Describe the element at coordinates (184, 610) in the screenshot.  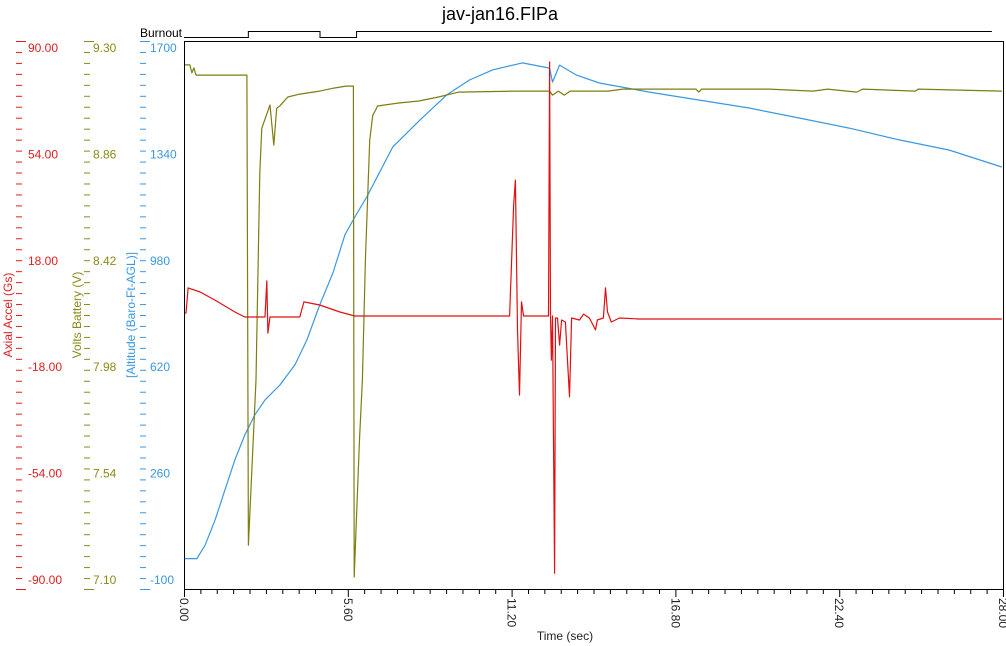
I see `x-tick-label: 0.00` at that location.